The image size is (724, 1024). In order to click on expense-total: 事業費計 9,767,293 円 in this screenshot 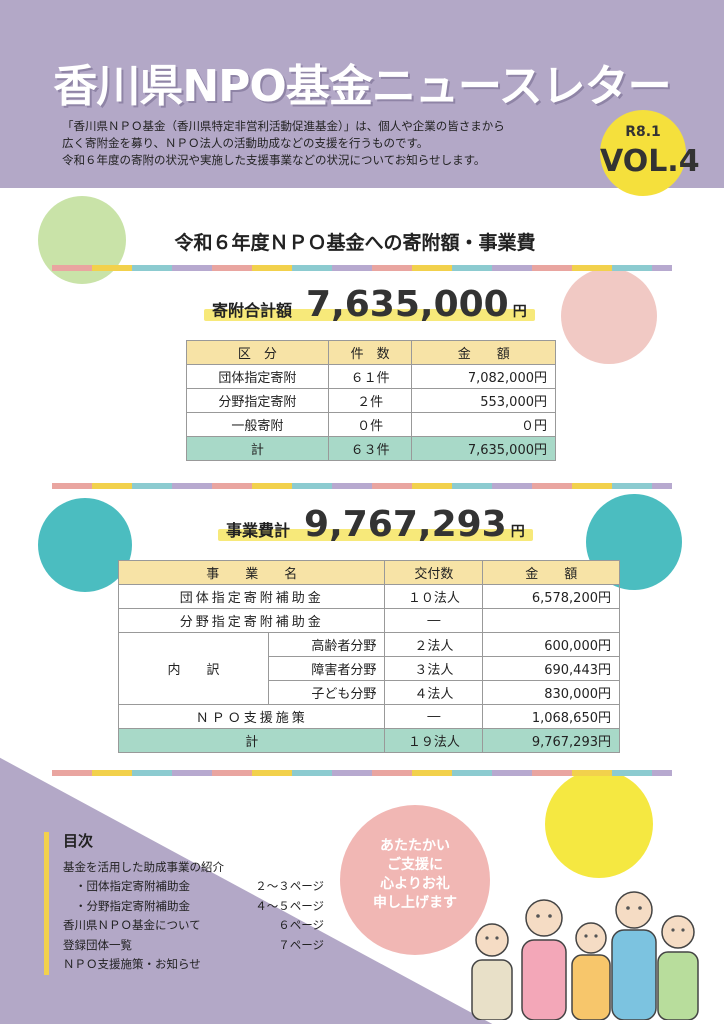, I will do `click(375, 524)`.